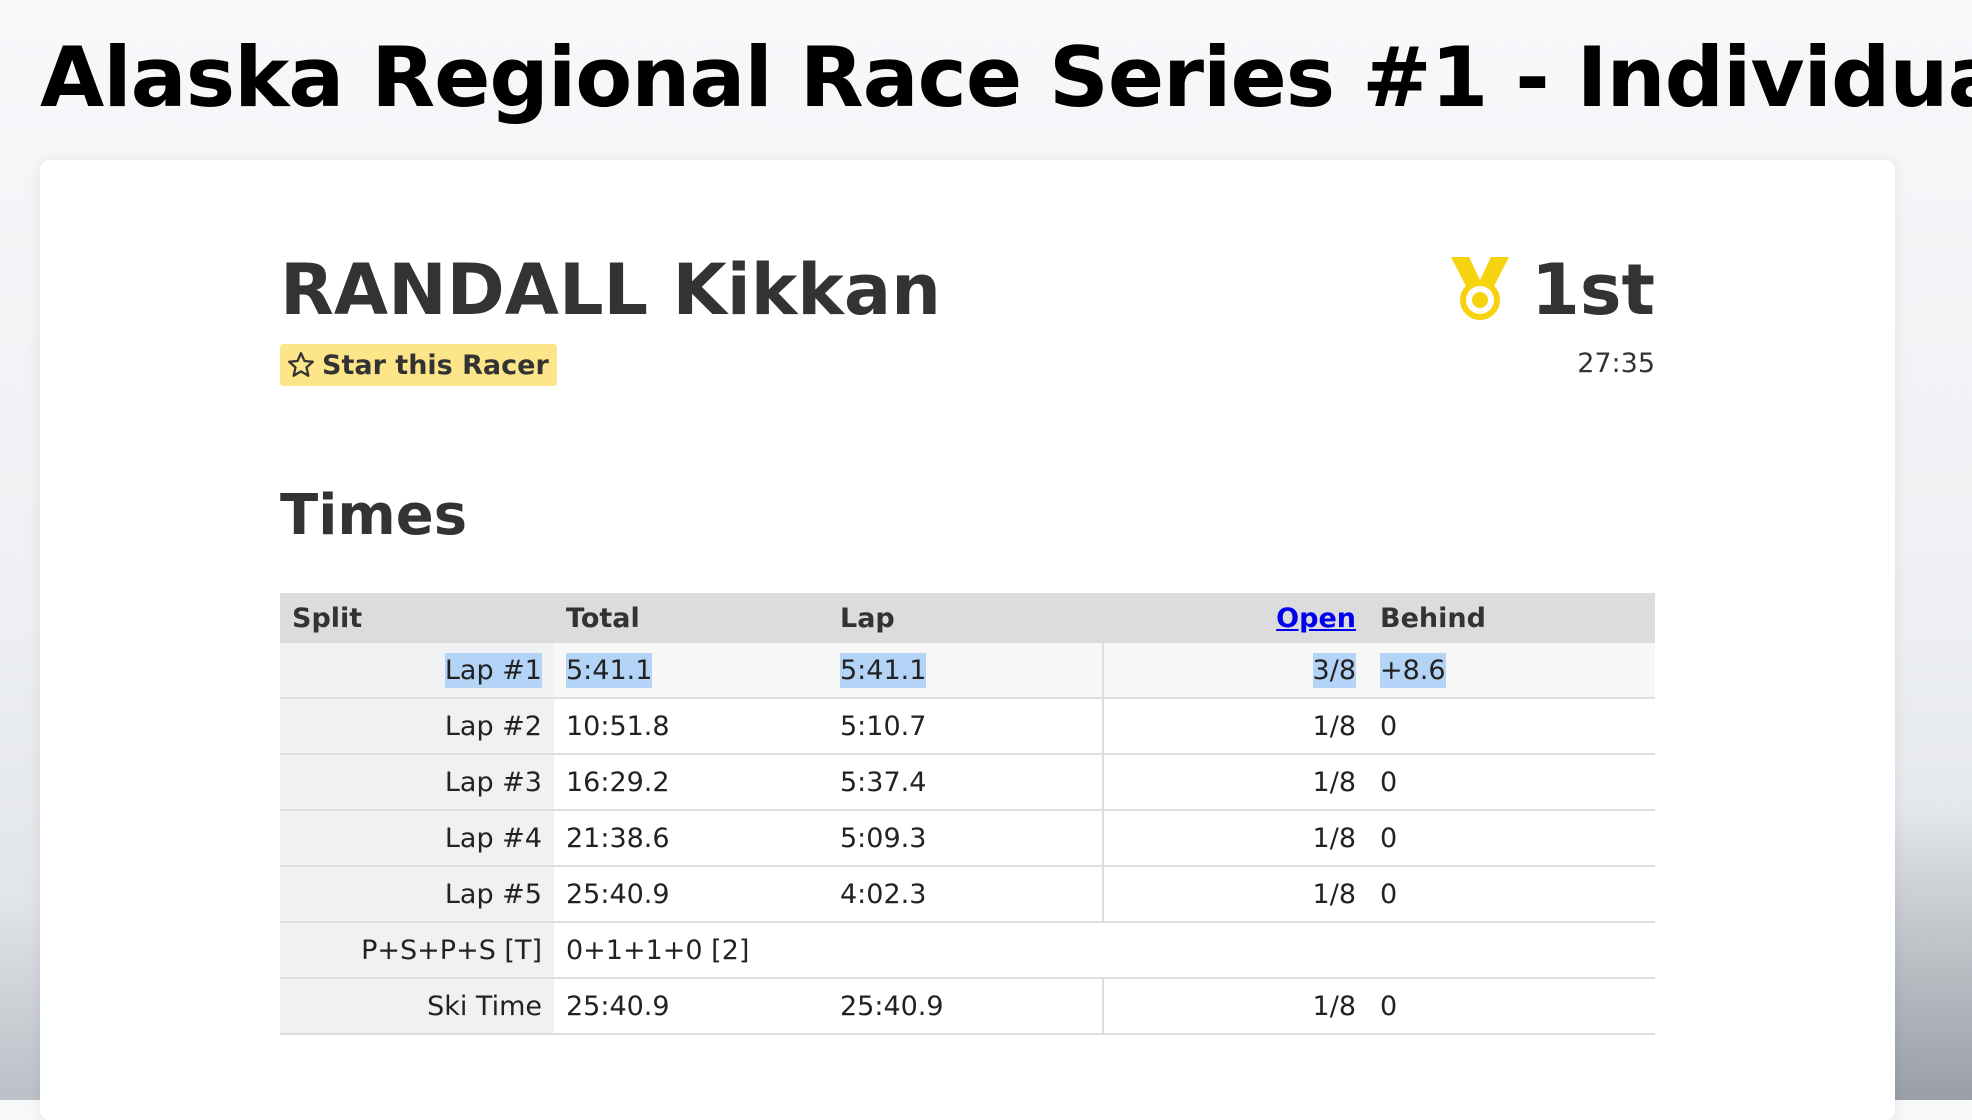 Image resolution: width=1972 pixels, height=1120 pixels. Describe the element at coordinates (691, 838) in the screenshot. I see `total-cell: 21:38.6` at that location.